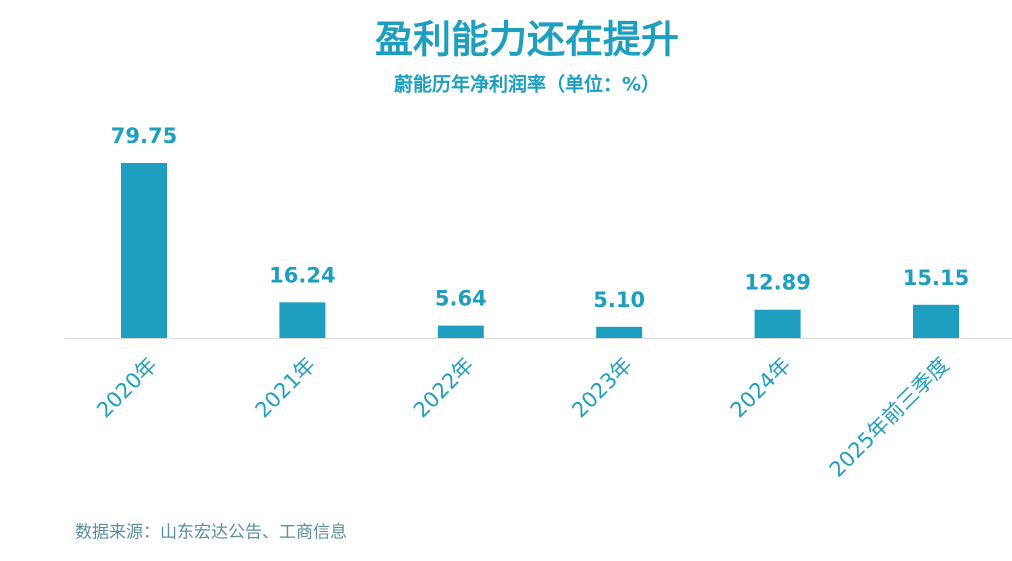  Describe the element at coordinates (144, 136) in the screenshot. I see `data-label: 79.75` at that location.